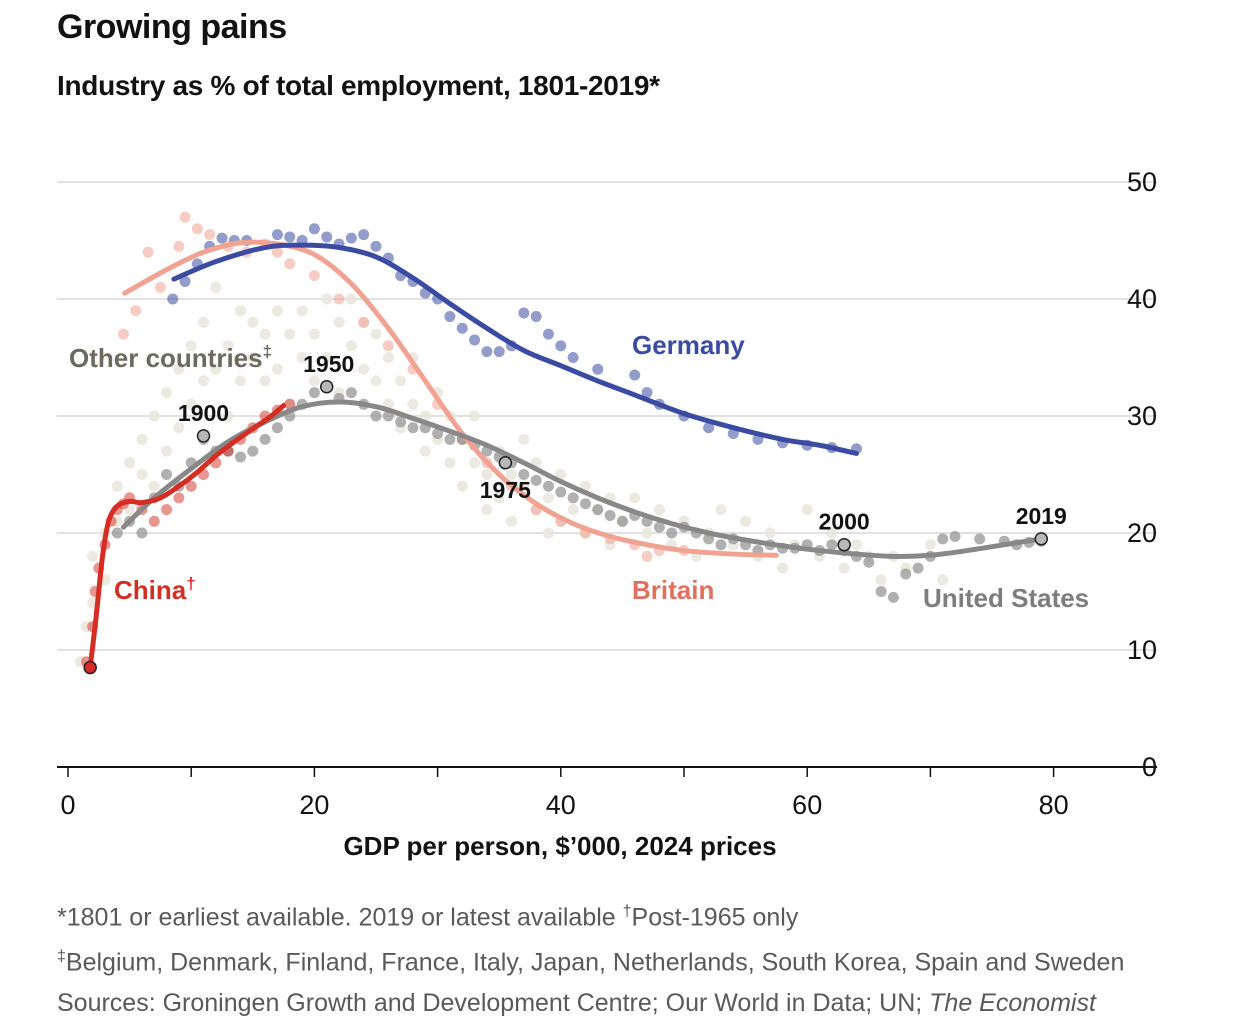  What do you see at coordinates (170, 357) in the screenshot?
I see `other-countries-label: Other countries‡` at bounding box center [170, 357].